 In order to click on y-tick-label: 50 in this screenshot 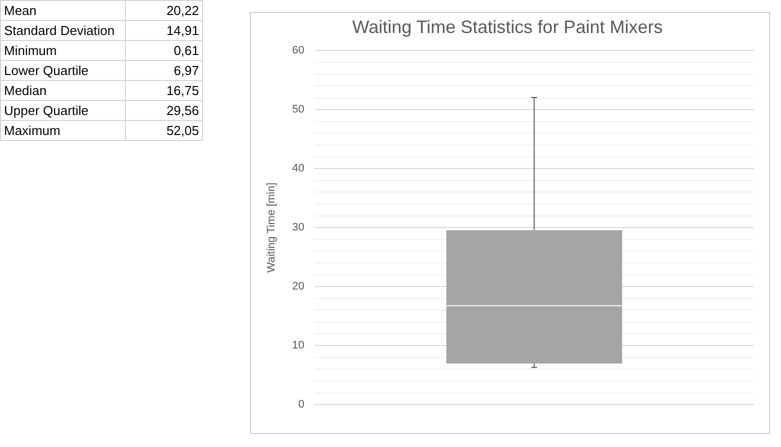, I will do `click(298, 110)`.